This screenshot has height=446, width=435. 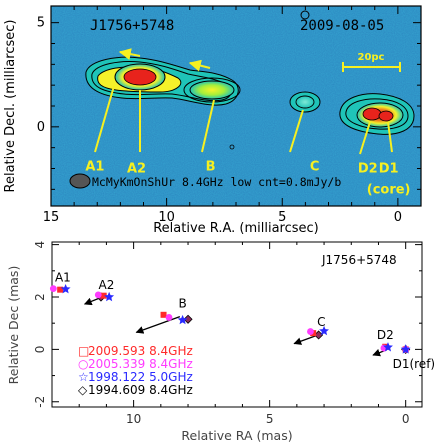 What do you see at coordinates (83, 377) in the screenshot?
I see `legend-symbol: ☆` at bounding box center [83, 377].